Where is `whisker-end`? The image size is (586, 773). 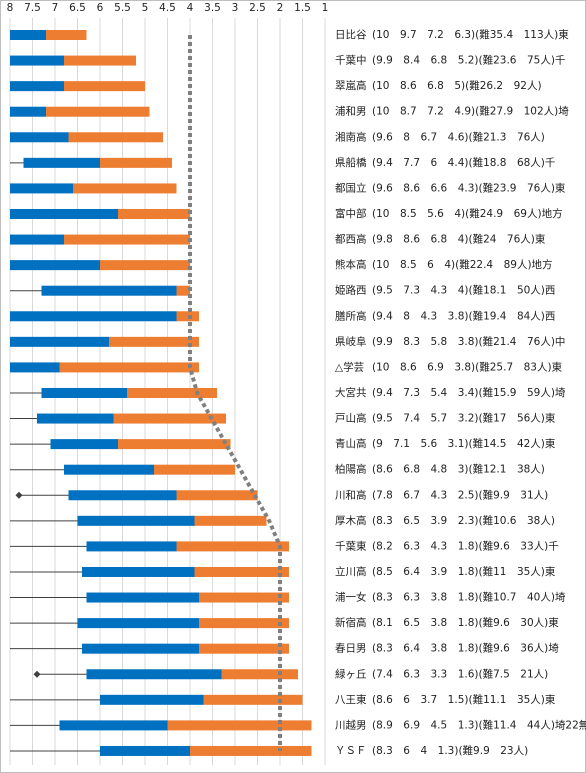
whisker-end is located at coordinates (19, 495).